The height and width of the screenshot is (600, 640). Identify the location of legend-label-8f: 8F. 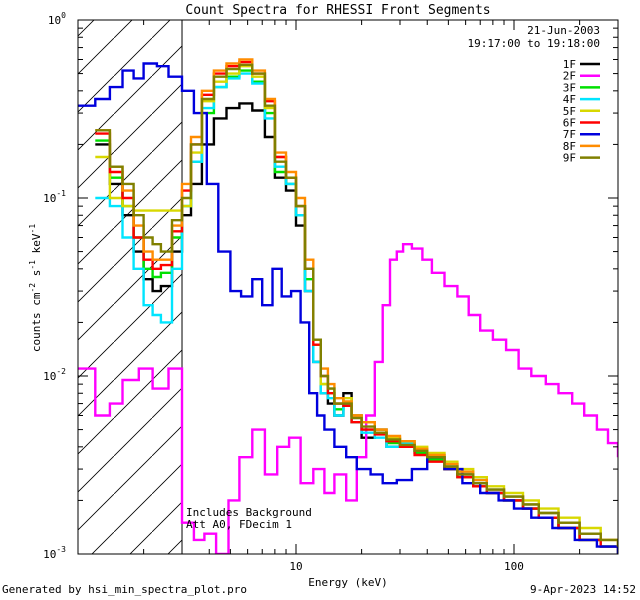
(569, 146).